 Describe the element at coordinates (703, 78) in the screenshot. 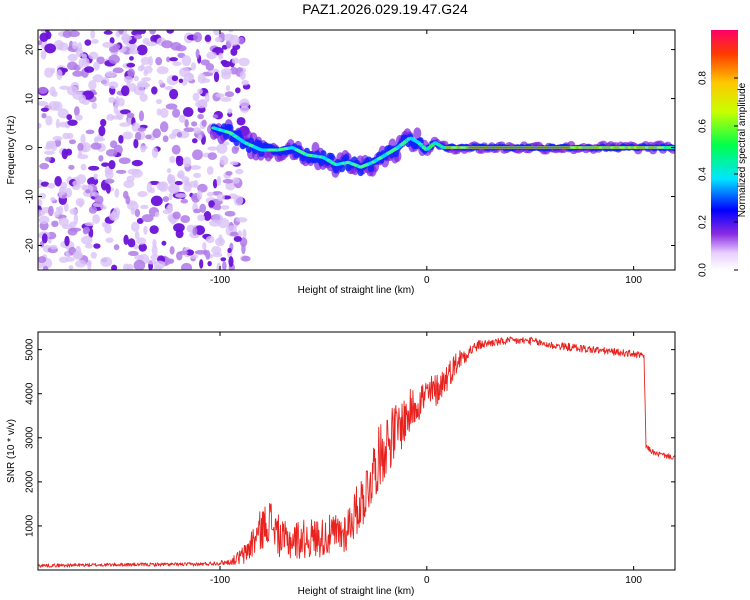

I see `colorbar-tick-label: 0.8` at that location.